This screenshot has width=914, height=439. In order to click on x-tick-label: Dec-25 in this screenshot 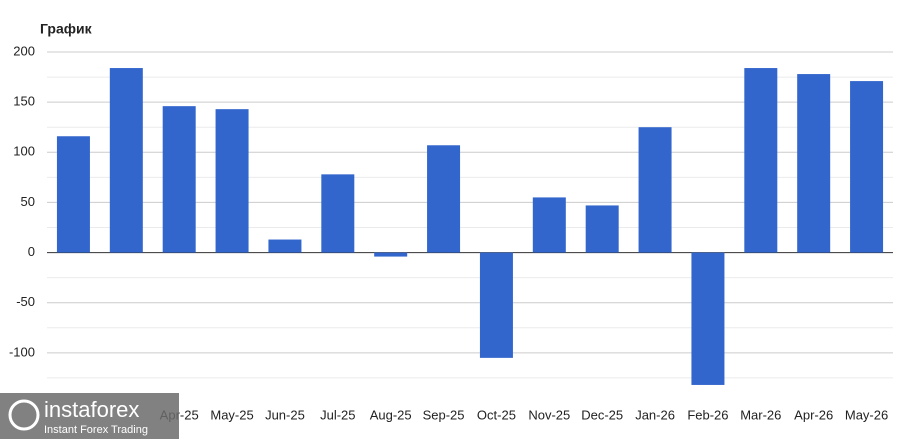, I will do `click(602, 414)`.